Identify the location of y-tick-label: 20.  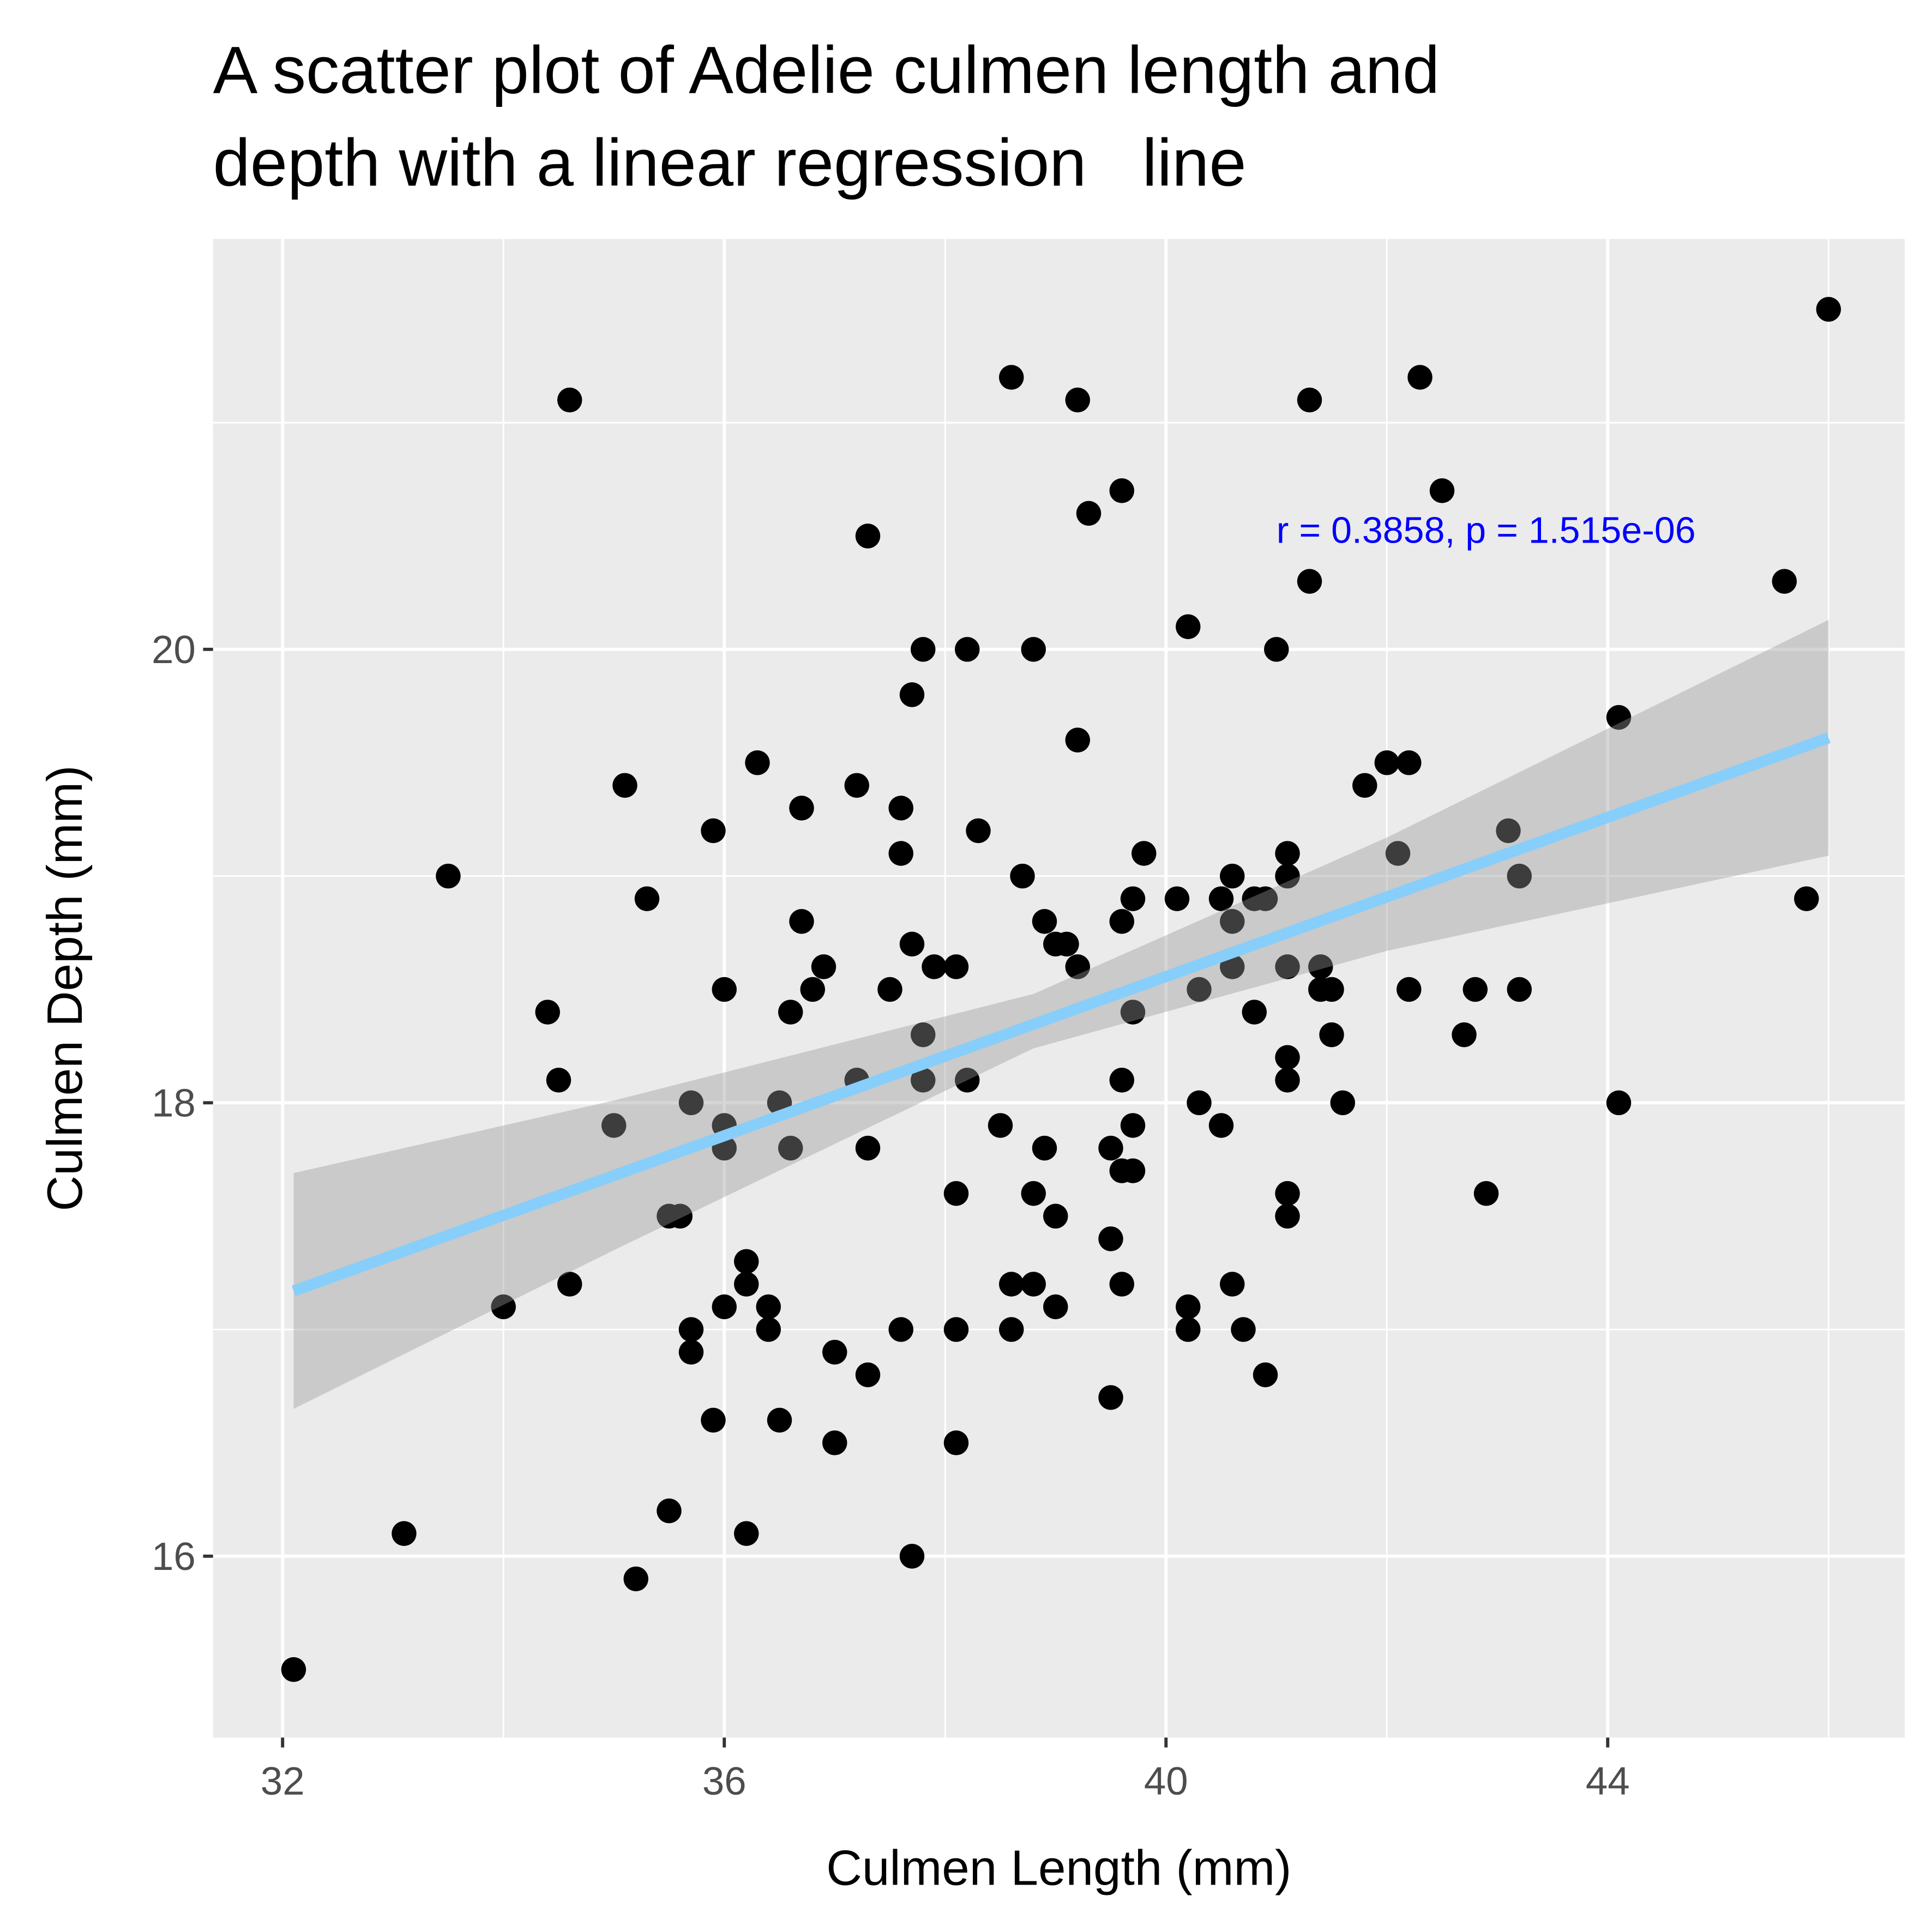
(174, 650).